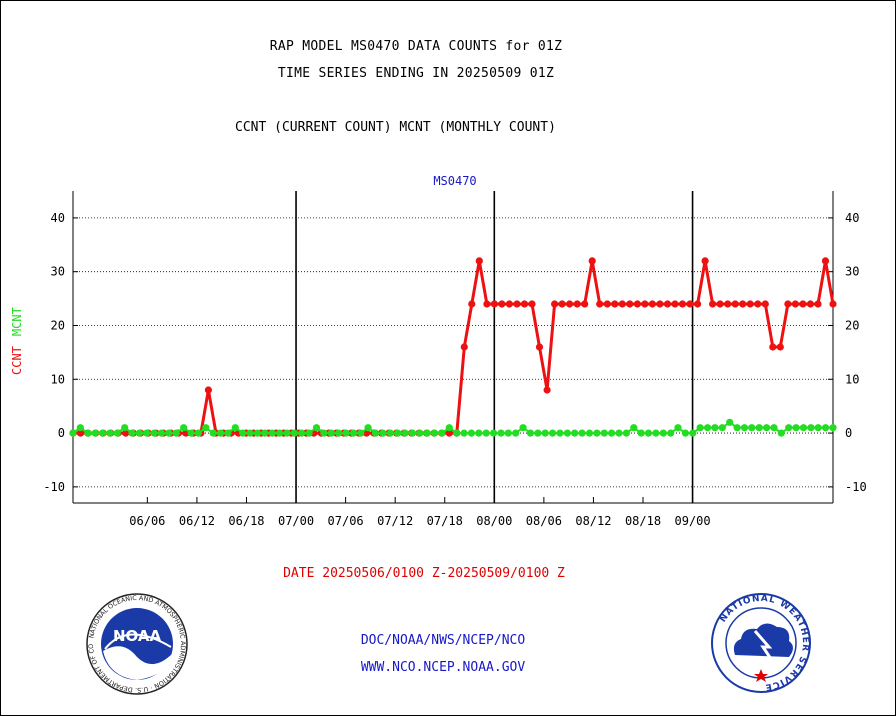  Describe the element at coordinates (852, 379) in the screenshot. I see `y-tick-label-right: 10` at that location.